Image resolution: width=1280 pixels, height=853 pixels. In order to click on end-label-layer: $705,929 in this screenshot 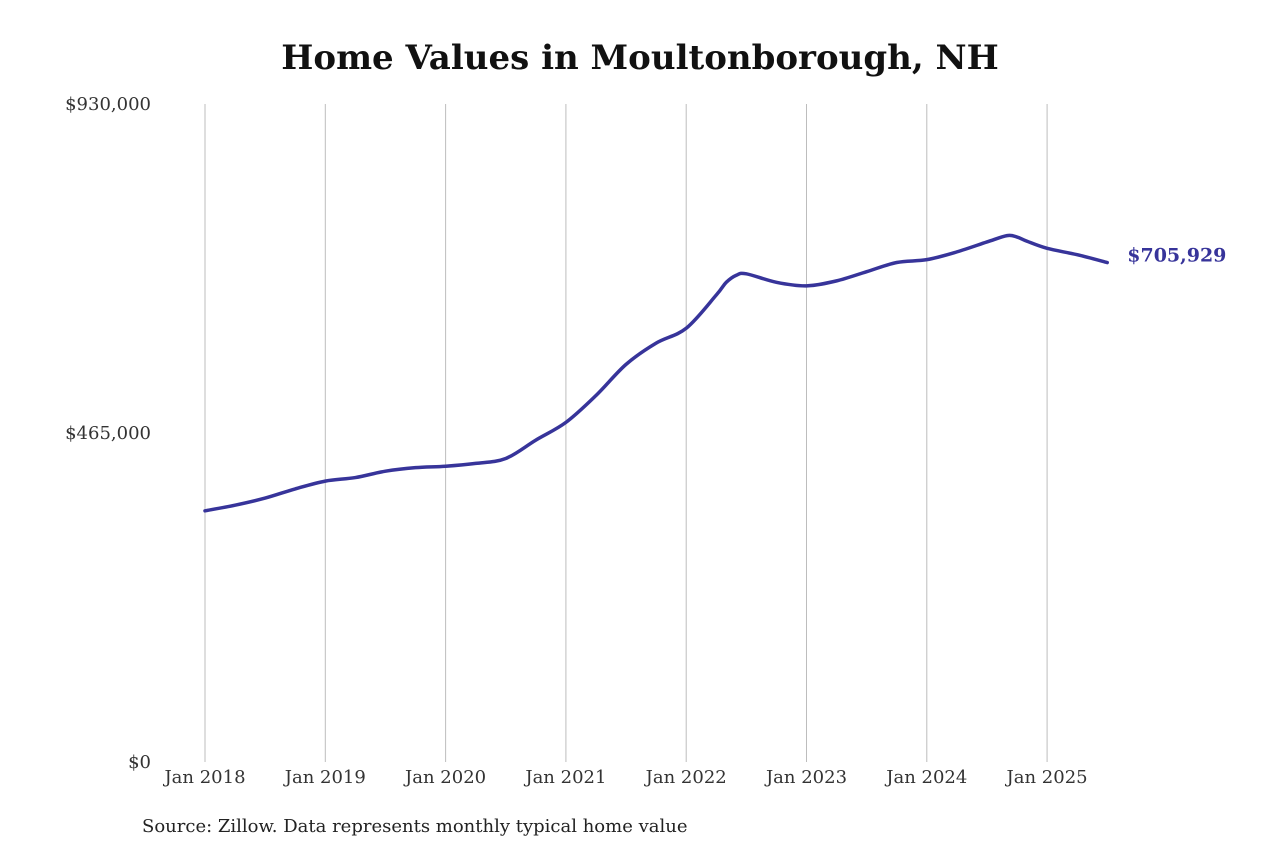, I will do `click(1176, 256)`.